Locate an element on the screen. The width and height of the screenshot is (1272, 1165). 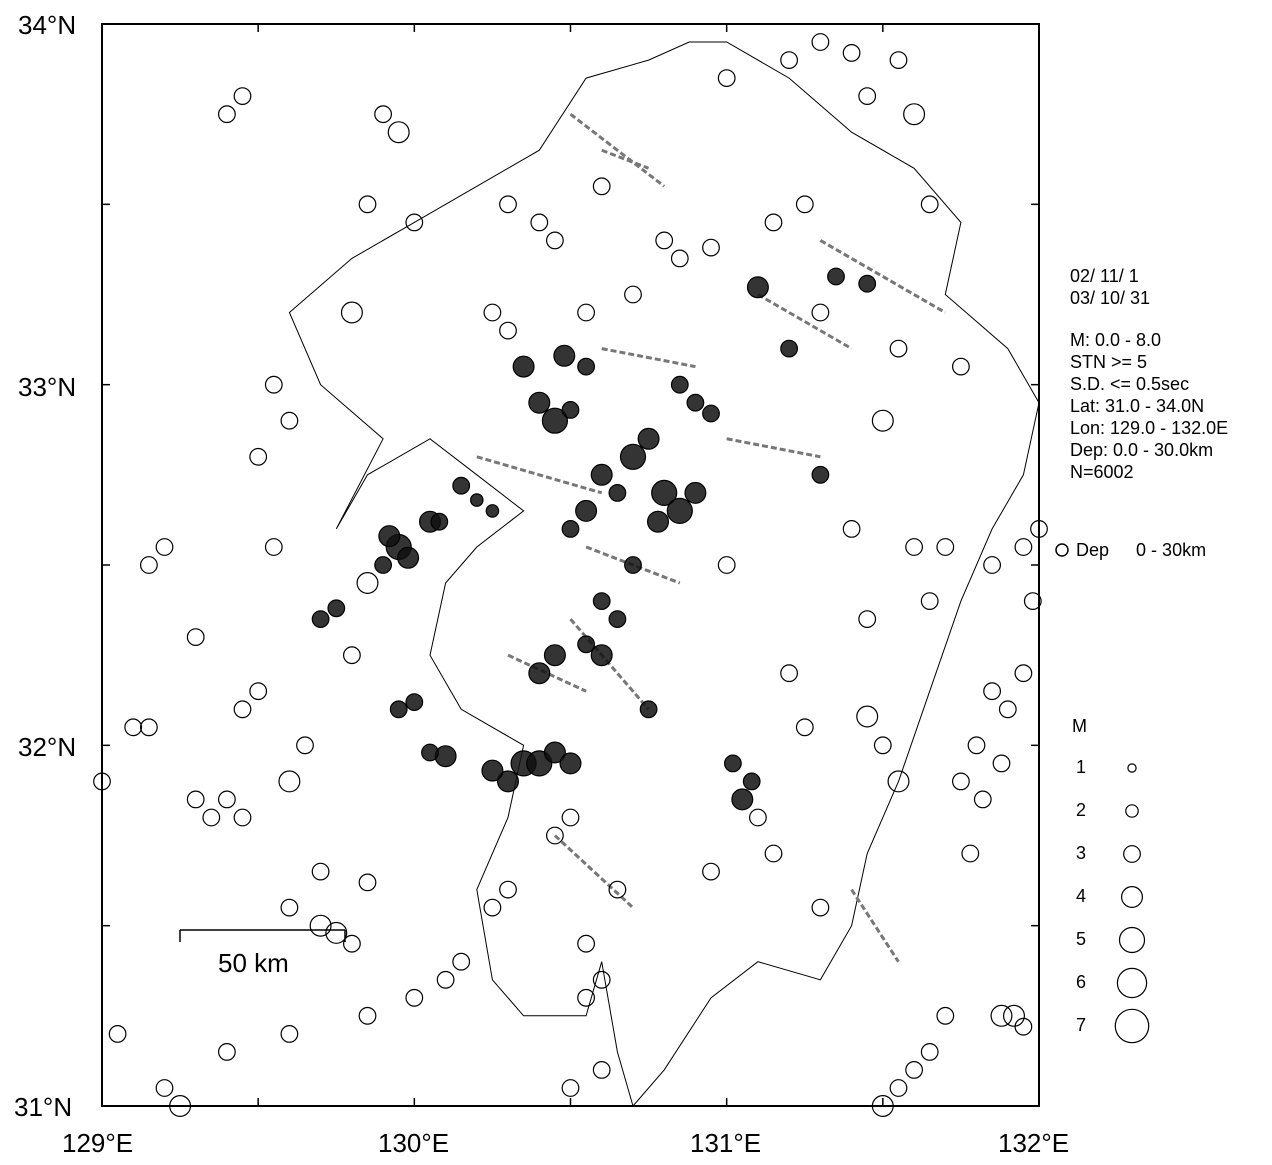
lon-label-129: 129°E is located at coordinates (98, 1143).